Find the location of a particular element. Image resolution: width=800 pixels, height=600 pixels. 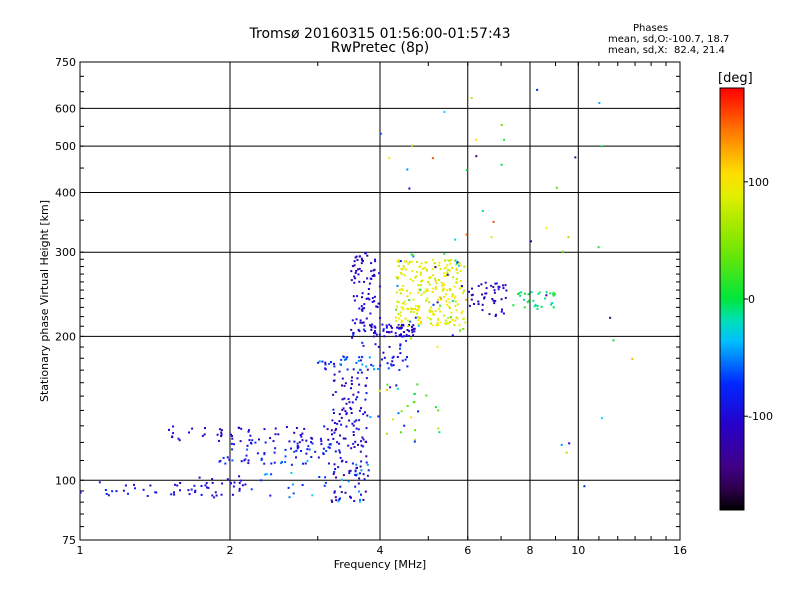

x-tick-label: 2 is located at coordinates (230, 550).